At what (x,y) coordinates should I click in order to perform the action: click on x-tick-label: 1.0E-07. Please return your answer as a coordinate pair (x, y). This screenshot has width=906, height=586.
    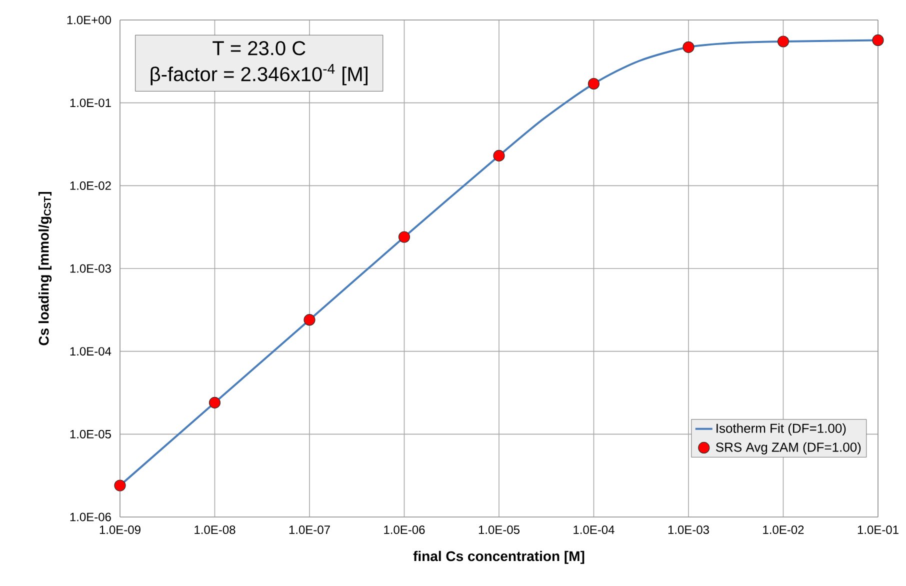
    Looking at the image, I should click on (309, 530).